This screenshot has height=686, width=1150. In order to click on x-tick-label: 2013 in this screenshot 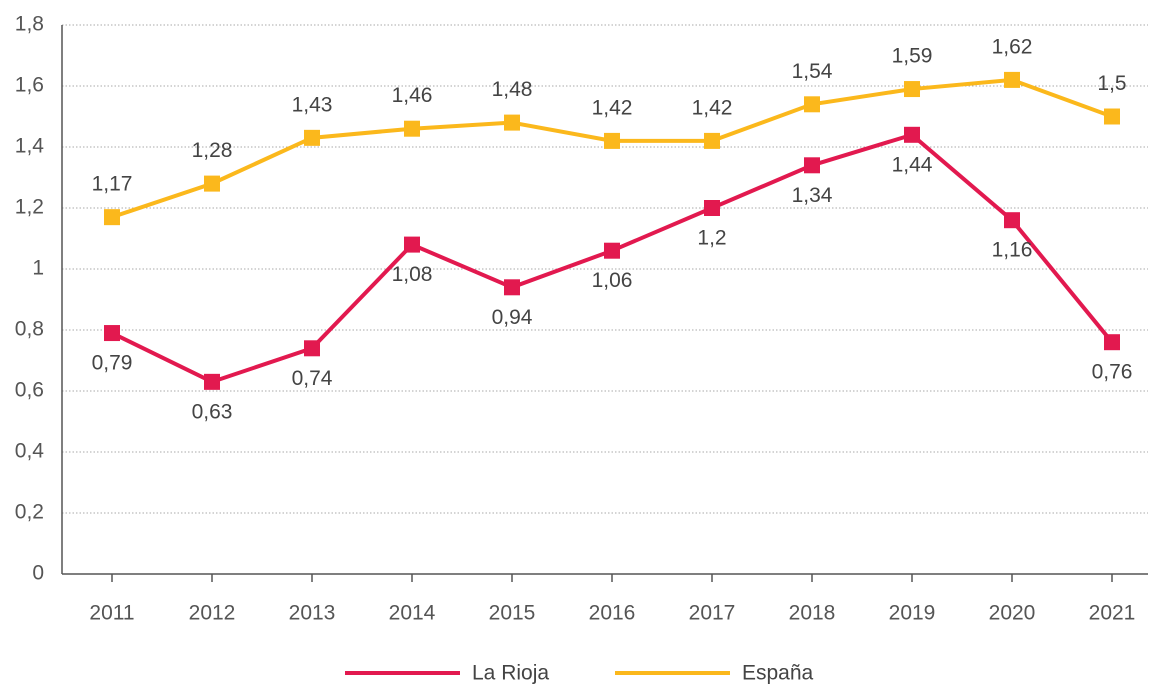, I will do `click(312, 613)`.